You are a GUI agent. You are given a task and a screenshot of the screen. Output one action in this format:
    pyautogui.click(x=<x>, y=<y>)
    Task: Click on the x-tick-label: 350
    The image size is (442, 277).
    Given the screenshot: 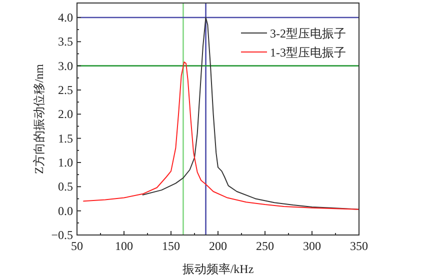 What is the action you would take?
    pyautogui.click(x=359, y=246)
    